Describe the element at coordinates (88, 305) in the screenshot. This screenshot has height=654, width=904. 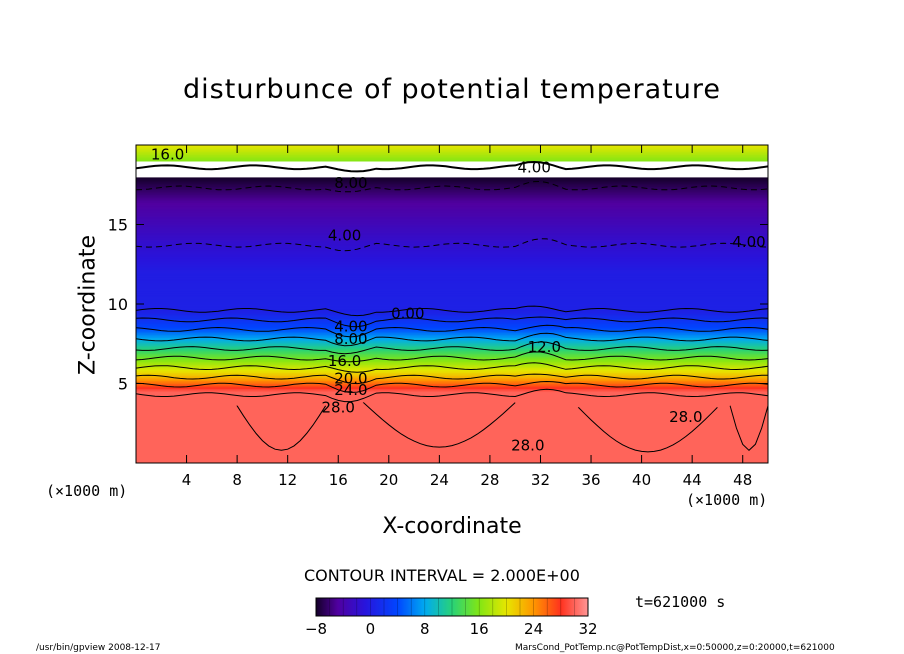
I see `y-axis-label: Z-coordinate` at that location.